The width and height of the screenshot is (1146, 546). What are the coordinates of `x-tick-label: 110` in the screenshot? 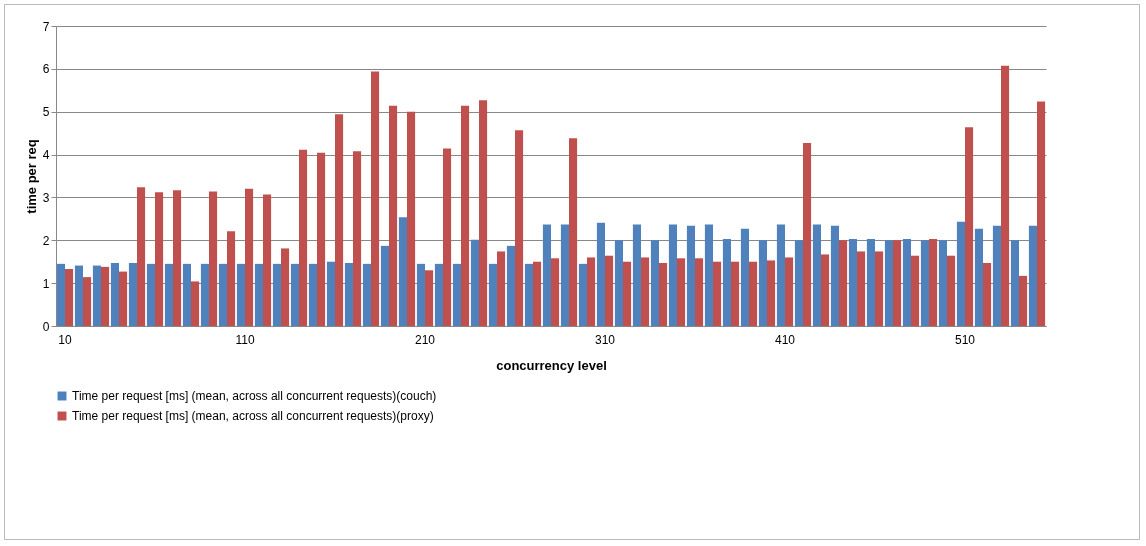 It's located at (245, 339).